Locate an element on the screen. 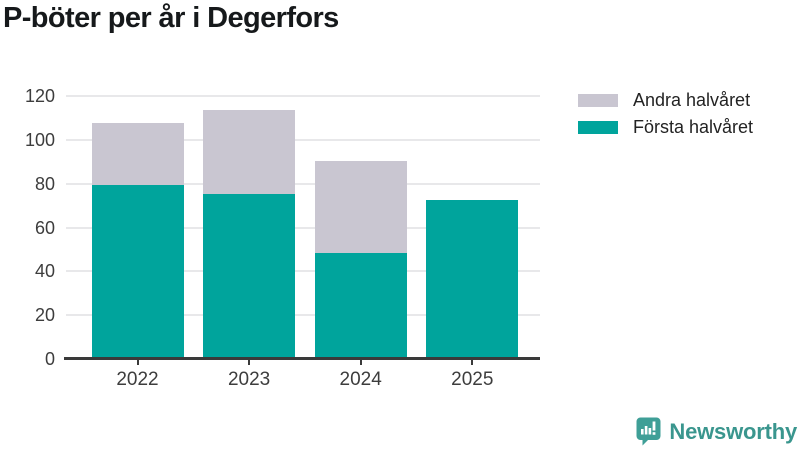 Image resolution: width=800 pixels, height=450 pixels. legend-label: Första halvåret is located at coordinates (693, 127).